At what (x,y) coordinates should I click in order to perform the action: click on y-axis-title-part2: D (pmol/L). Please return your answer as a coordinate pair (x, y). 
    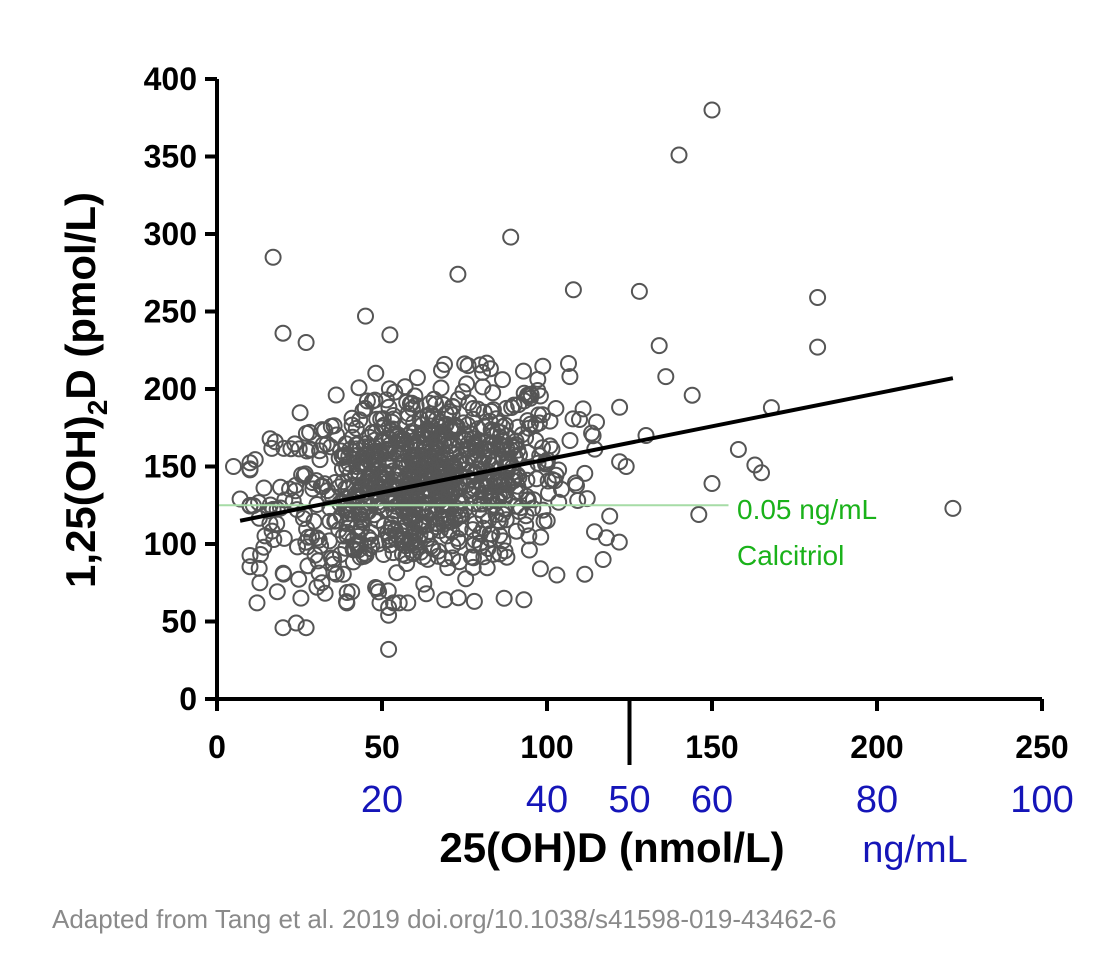
    Looking at the image, I should click on (80, 296).